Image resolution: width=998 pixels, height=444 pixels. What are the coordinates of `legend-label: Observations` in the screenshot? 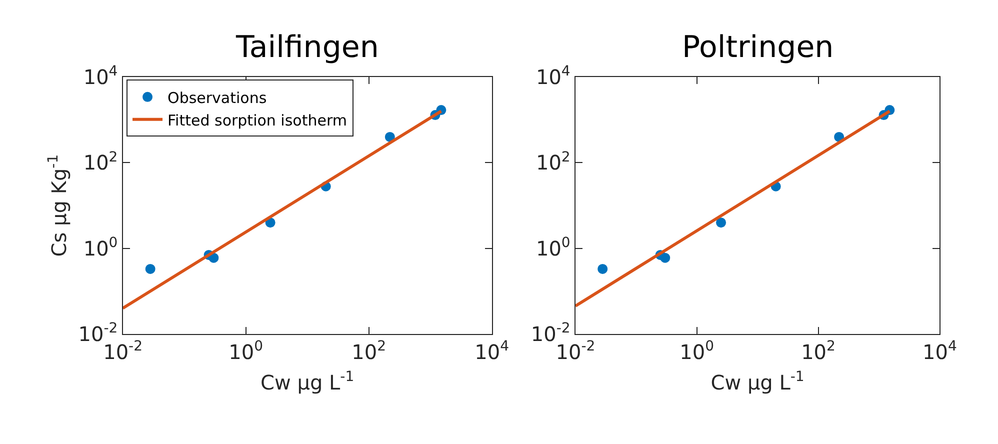 It's located at (217, 97).